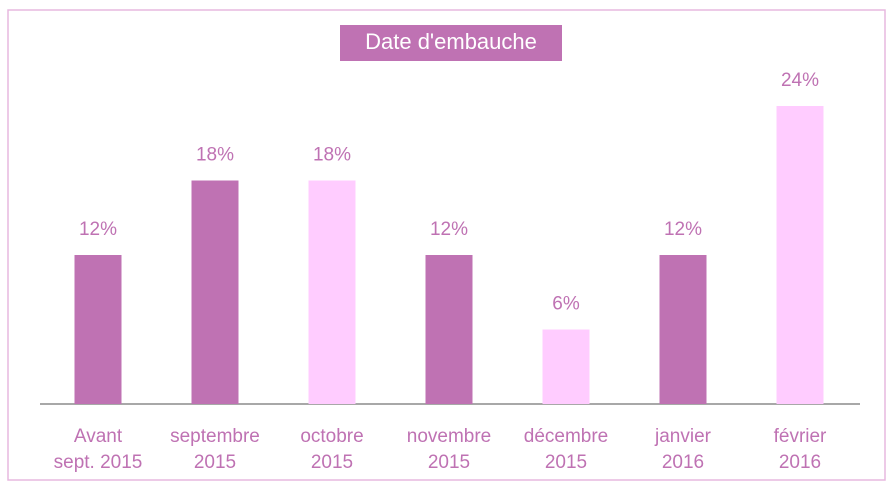  What do you see at coordinates (800, 80) in the screenshot?
I see `value-label: 24%` at bounding box center [800, 80].